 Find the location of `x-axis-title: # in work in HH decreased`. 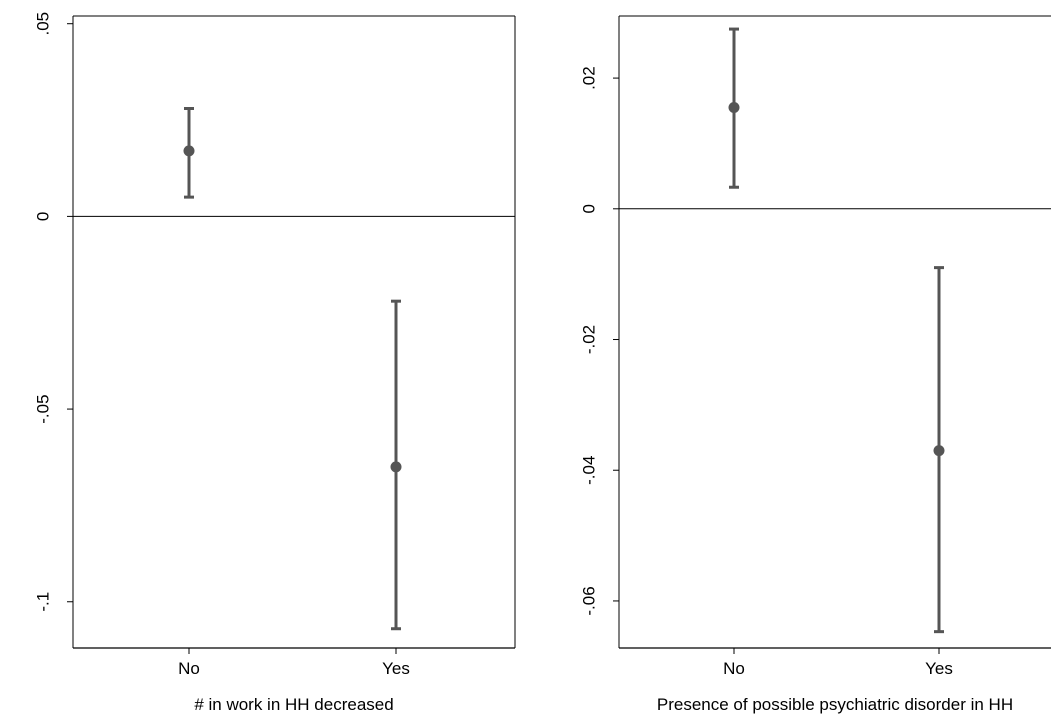

x-axis-title: # in work in HH decreased is located at coordinates (293, 704).